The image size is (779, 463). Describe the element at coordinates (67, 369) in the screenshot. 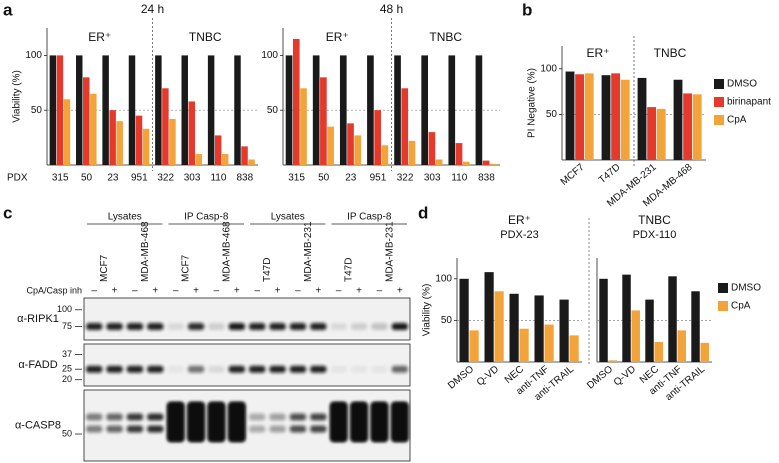

I see `marker-label: 25` at that location.